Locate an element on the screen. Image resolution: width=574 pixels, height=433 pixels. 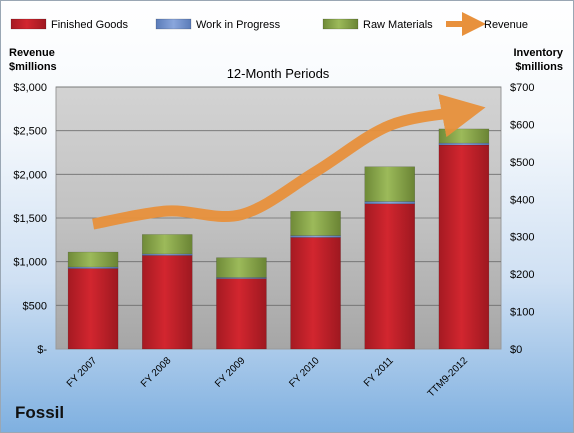
bar-raw-materials-ttm9-2012 is located at coordinates (464, 136).